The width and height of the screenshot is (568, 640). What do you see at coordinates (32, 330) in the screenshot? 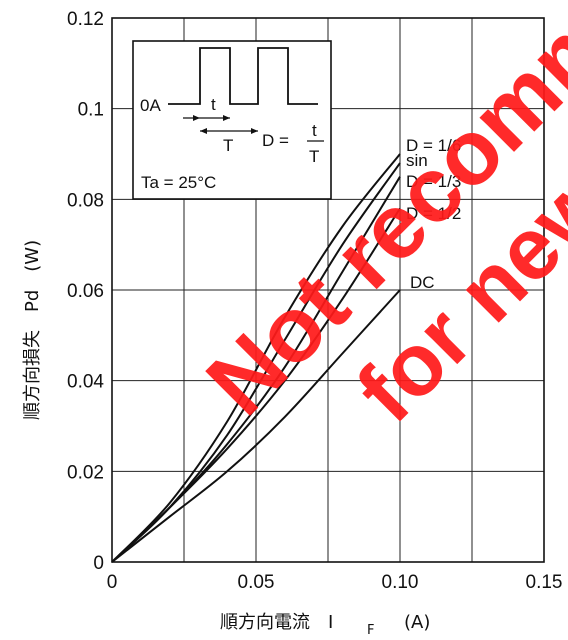
I see `y-axis-label: 順方向損失 Pd (W)` at bounding box center [32, 330].